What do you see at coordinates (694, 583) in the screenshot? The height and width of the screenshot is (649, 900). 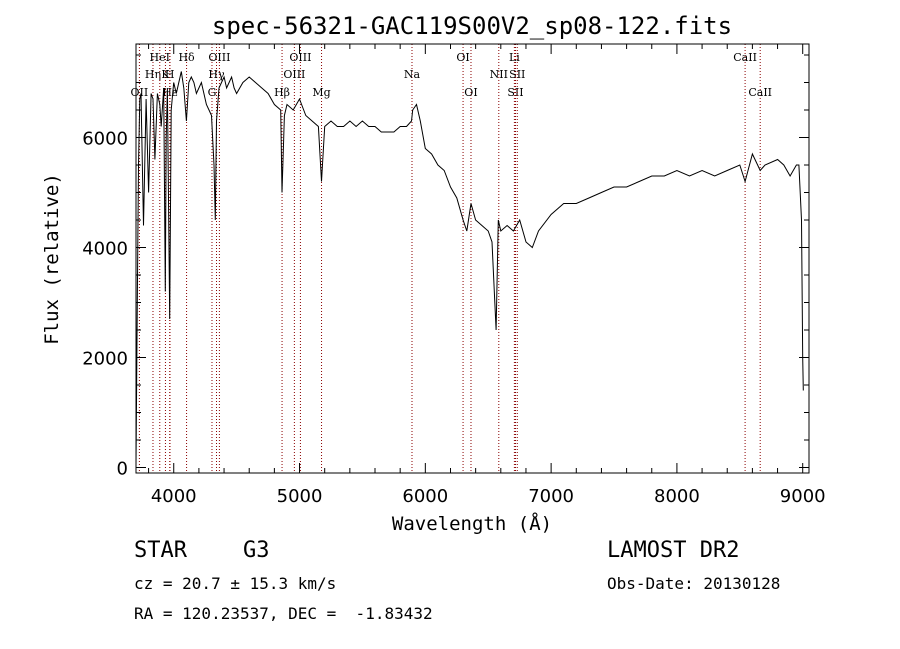 I see `obs-date-text: Obs-Date: 20130128` at bounding box center [694, 583].